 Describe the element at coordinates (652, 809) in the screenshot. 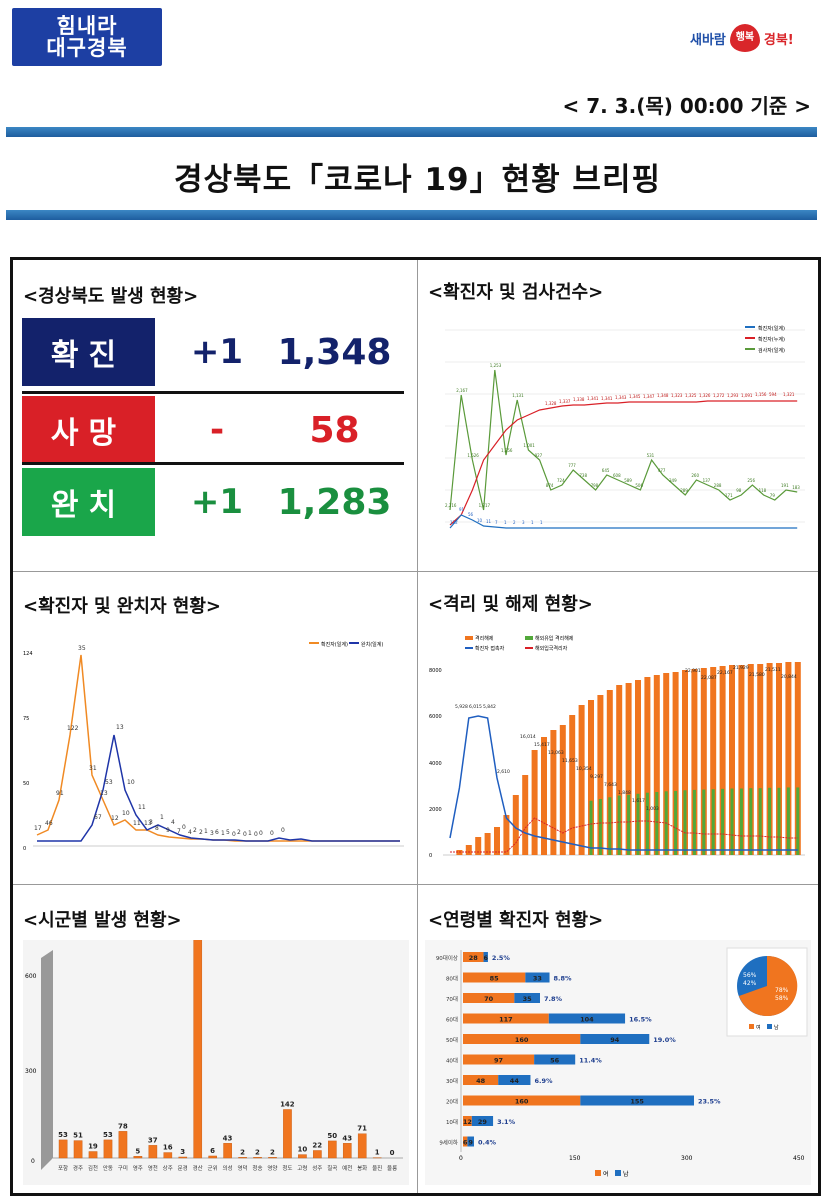

I see `data-label-other: 1,003` at that location.